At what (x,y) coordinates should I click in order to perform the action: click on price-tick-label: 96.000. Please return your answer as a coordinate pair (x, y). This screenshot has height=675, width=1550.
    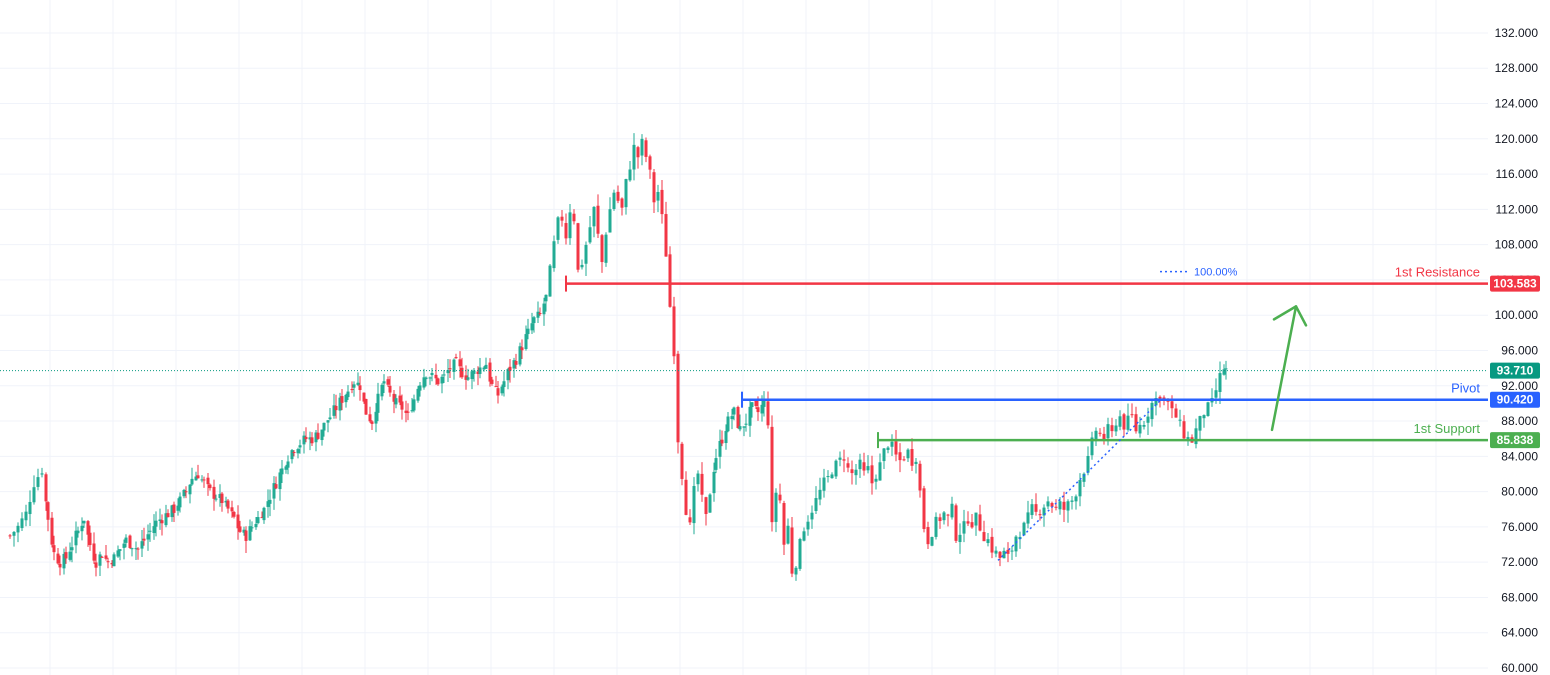
    Looking at the image, I should click on (1519, 350).